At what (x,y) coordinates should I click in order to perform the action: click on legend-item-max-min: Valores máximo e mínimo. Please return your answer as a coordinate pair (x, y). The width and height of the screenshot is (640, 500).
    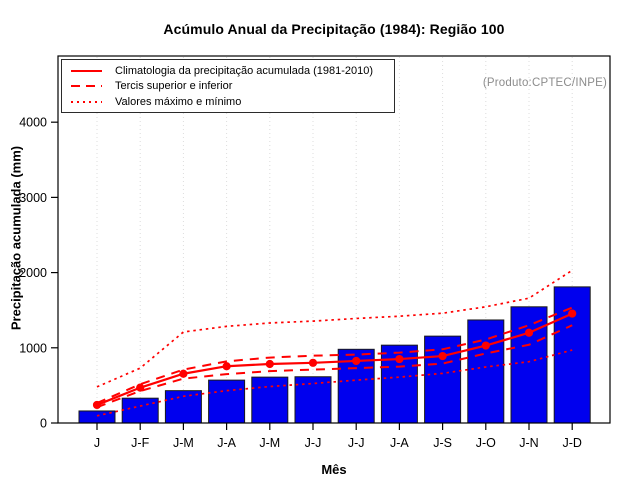
    Looking at the image, I should click on (230, 102).